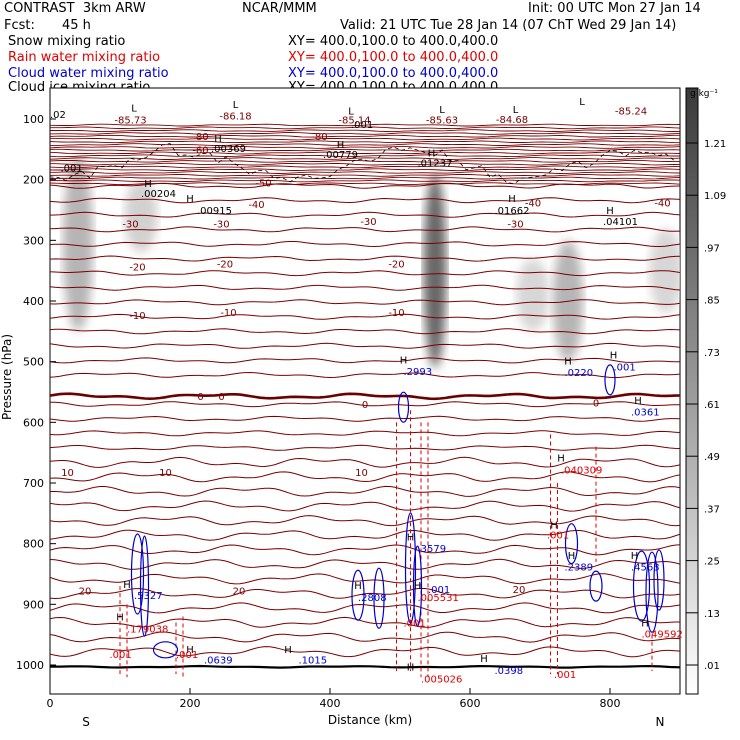  What do you see at coordinates (614, 8) in the screenshot?
I see `init-time: Init: 00 UTC Mon 27 Jan 14` at bounding box center [614, 8].